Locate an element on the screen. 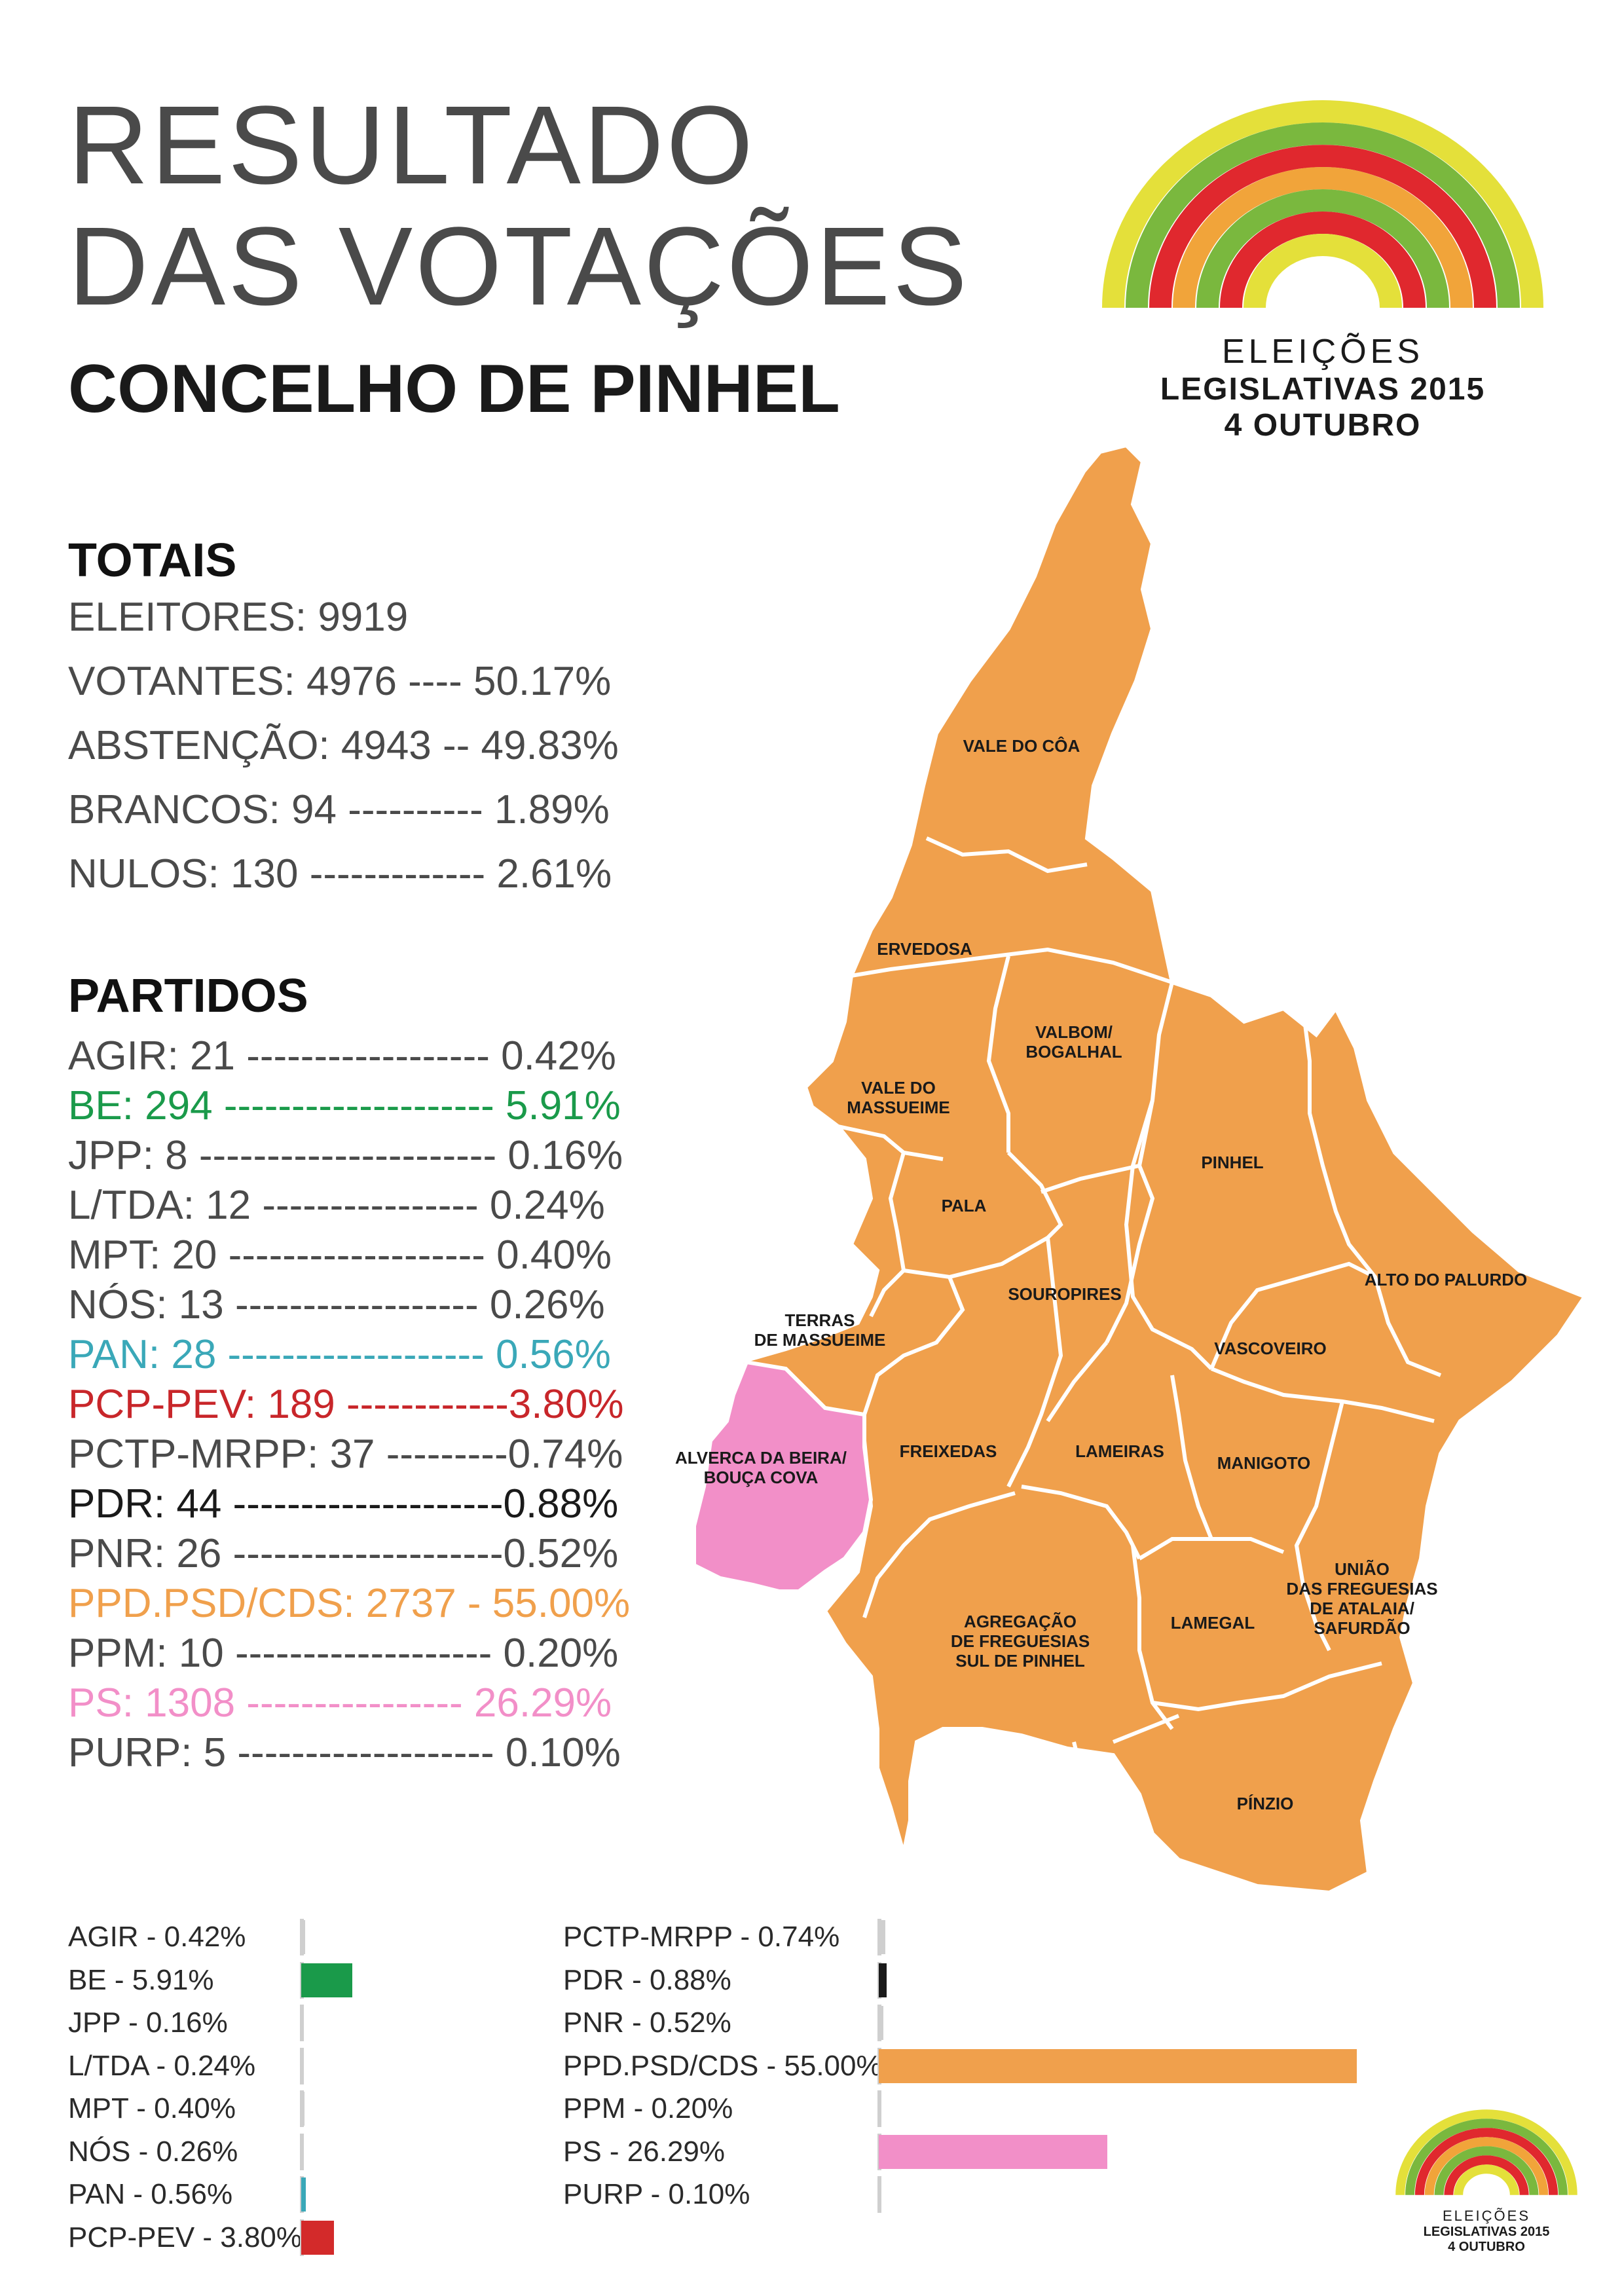 This screenshot has height=2296, width=1622. partido-line: PCP-PEV: 189 ------------3.80% is located at coordinates (346, 1405).